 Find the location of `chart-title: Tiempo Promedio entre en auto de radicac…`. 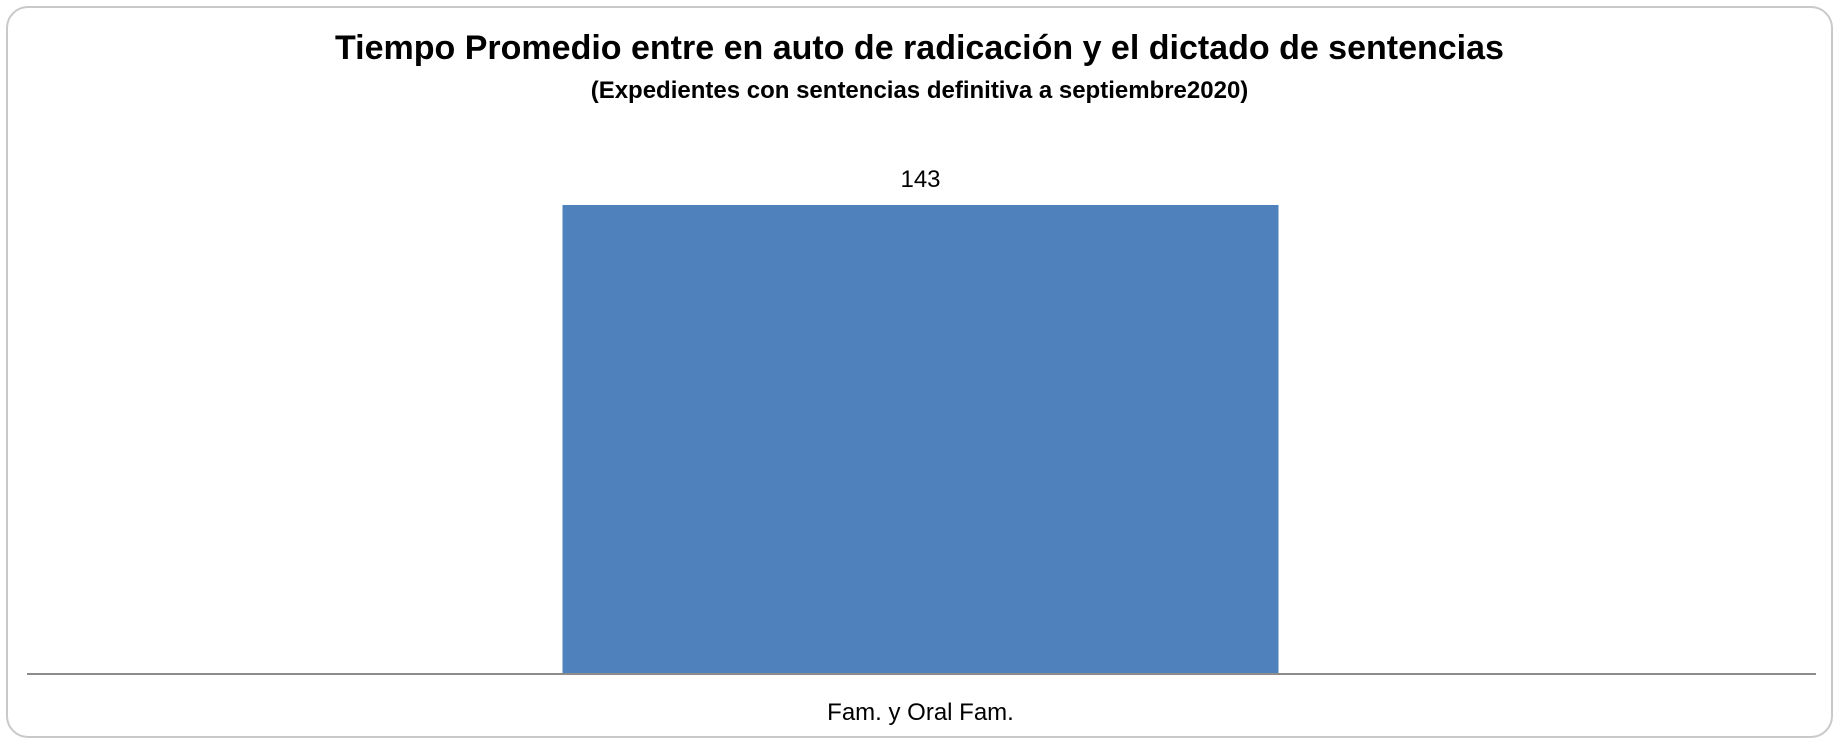

chart-title: Tiempo Promedio entre en auto de radicac… is located at coordinates (919, 48).